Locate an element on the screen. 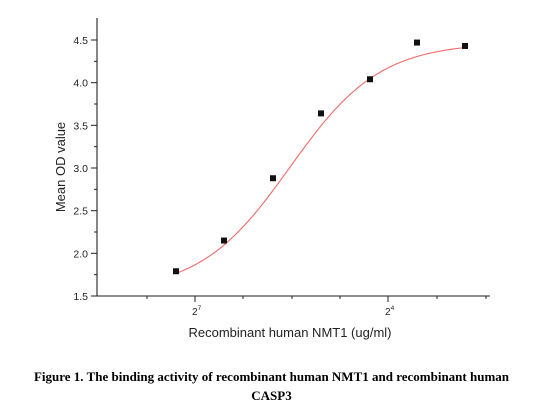 The width and height of the screenshot is (543, 418). y-axis-ticks: 1.5 2.0 2.5 3.0 3.5 4.0 4.5 is located at coordinates (85, 169).